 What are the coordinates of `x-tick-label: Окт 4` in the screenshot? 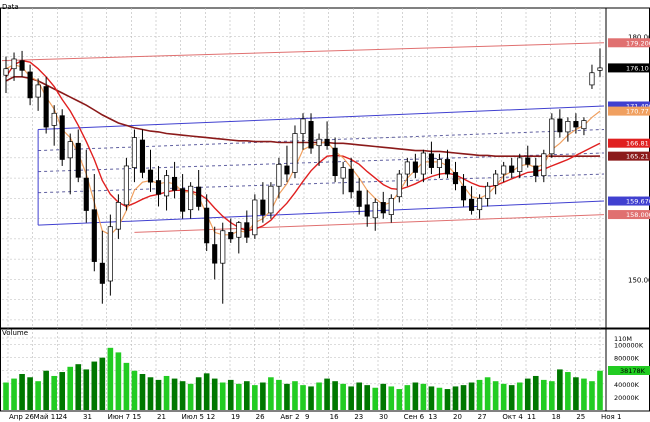 It's located at (512, 417).